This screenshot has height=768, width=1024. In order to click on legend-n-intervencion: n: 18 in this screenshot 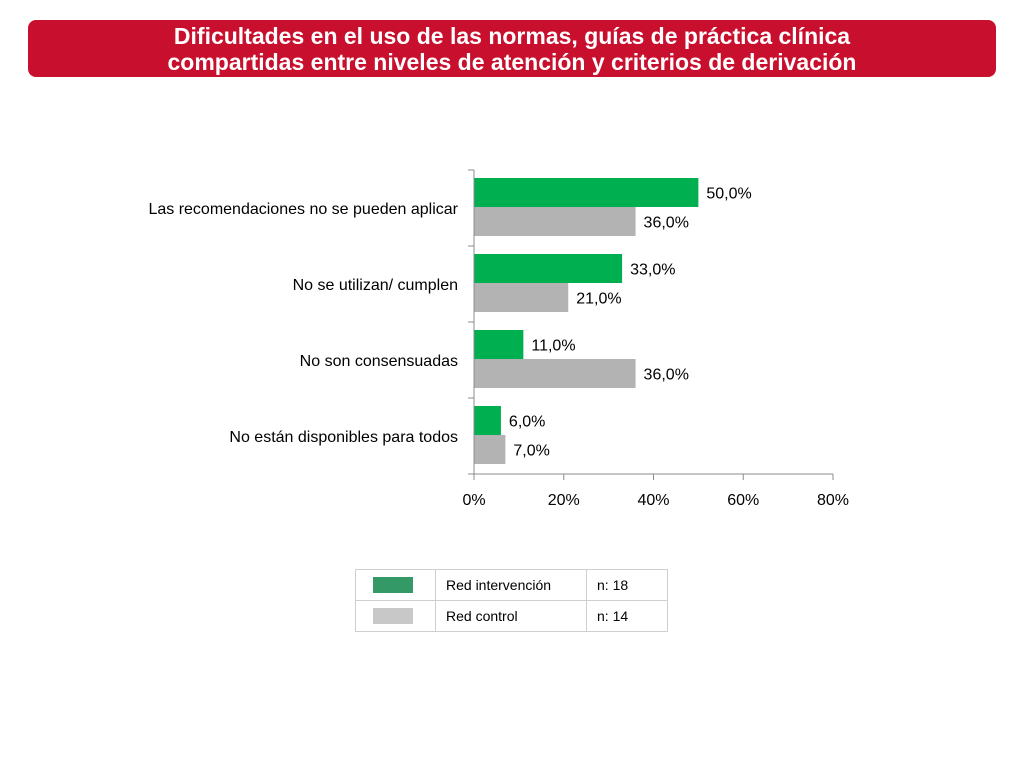, I will do `click(627, 585)`.